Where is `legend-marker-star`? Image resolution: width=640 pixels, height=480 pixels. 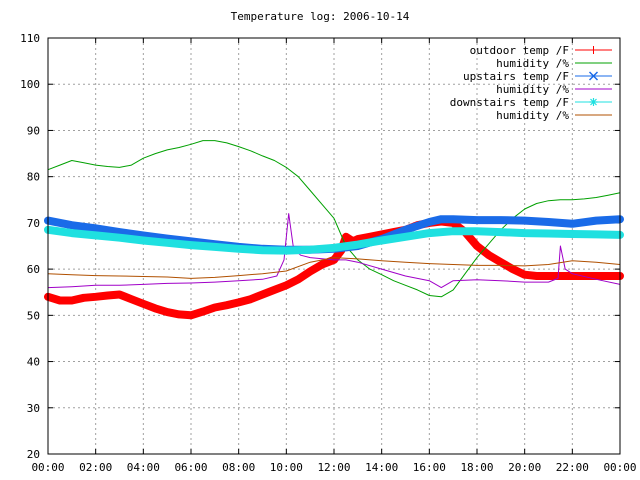
legend-marker-star is located at coordinates (593, 102).